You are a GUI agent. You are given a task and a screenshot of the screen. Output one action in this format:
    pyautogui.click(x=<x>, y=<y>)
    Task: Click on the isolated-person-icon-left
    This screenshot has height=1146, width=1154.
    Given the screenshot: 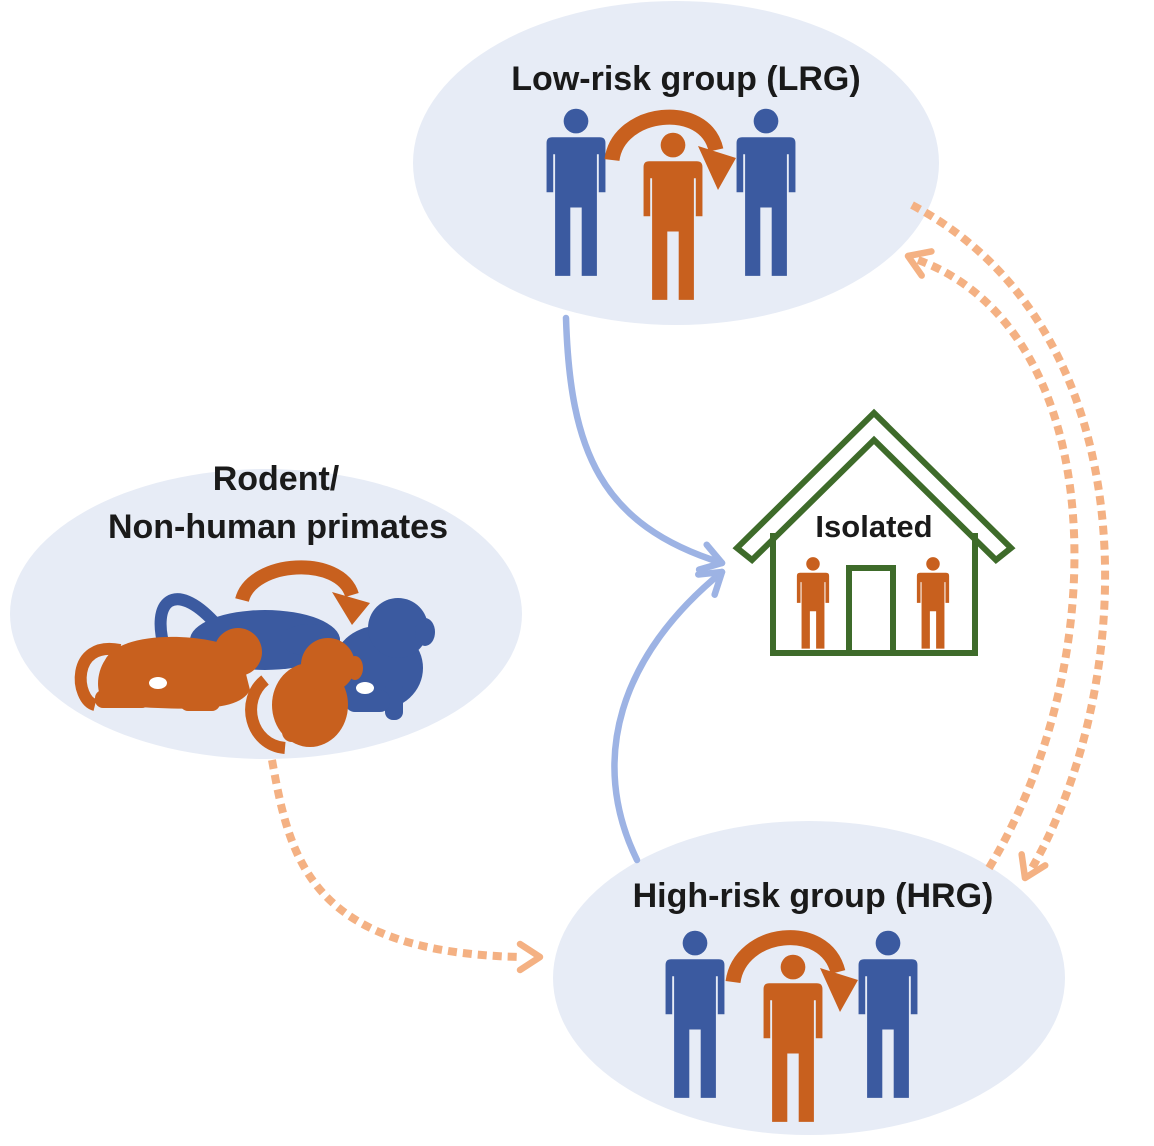 What is the action you would take?
    pyautogui.click(x=813, y=603)
    